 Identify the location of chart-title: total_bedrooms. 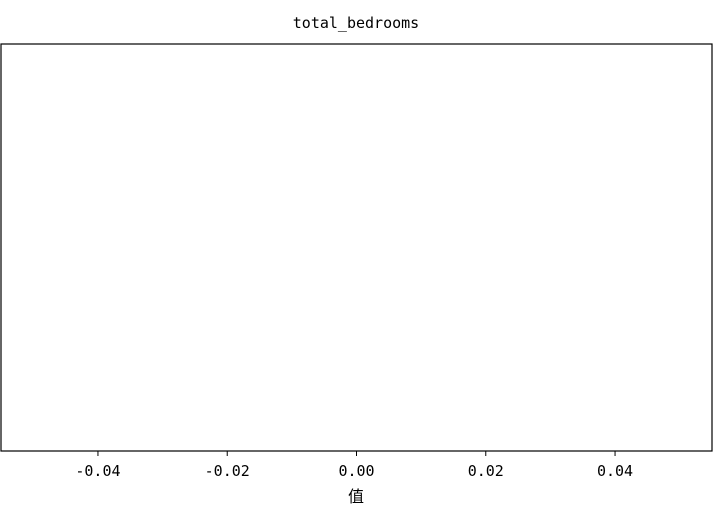
(356, 23).